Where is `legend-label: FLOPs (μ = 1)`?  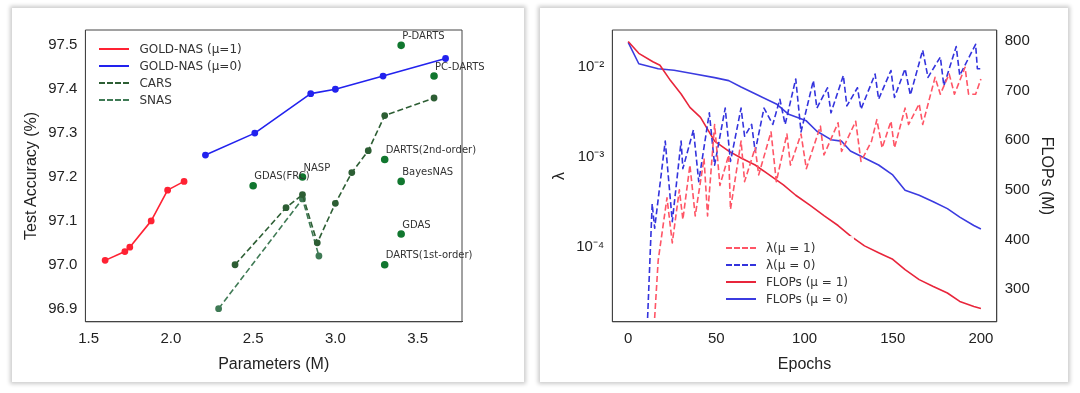 legend-label: FLOPs (μ = 1) is located at coordinates (806, 282).